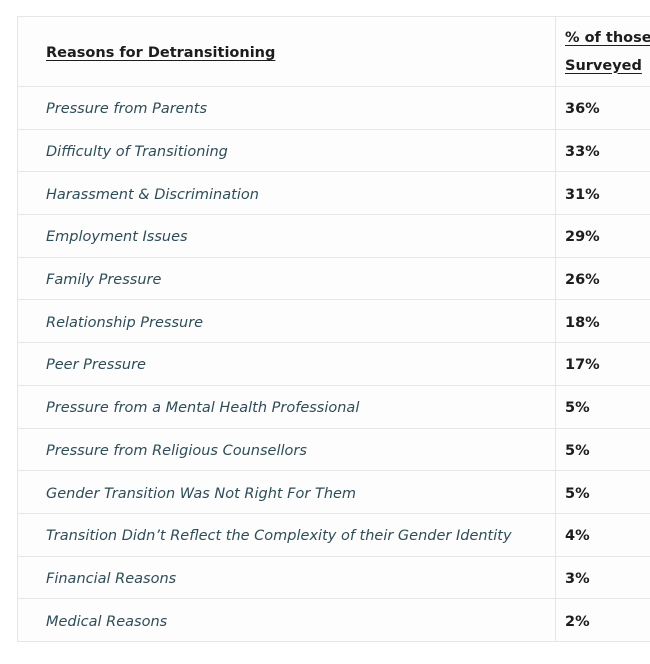 Image resolution: width=650 pixels, height=664 pixels. What do you see at coordinates (286, 236) in the screenshot?
I see `table-cell: Employment Issues` at bounding box center [286, 236].